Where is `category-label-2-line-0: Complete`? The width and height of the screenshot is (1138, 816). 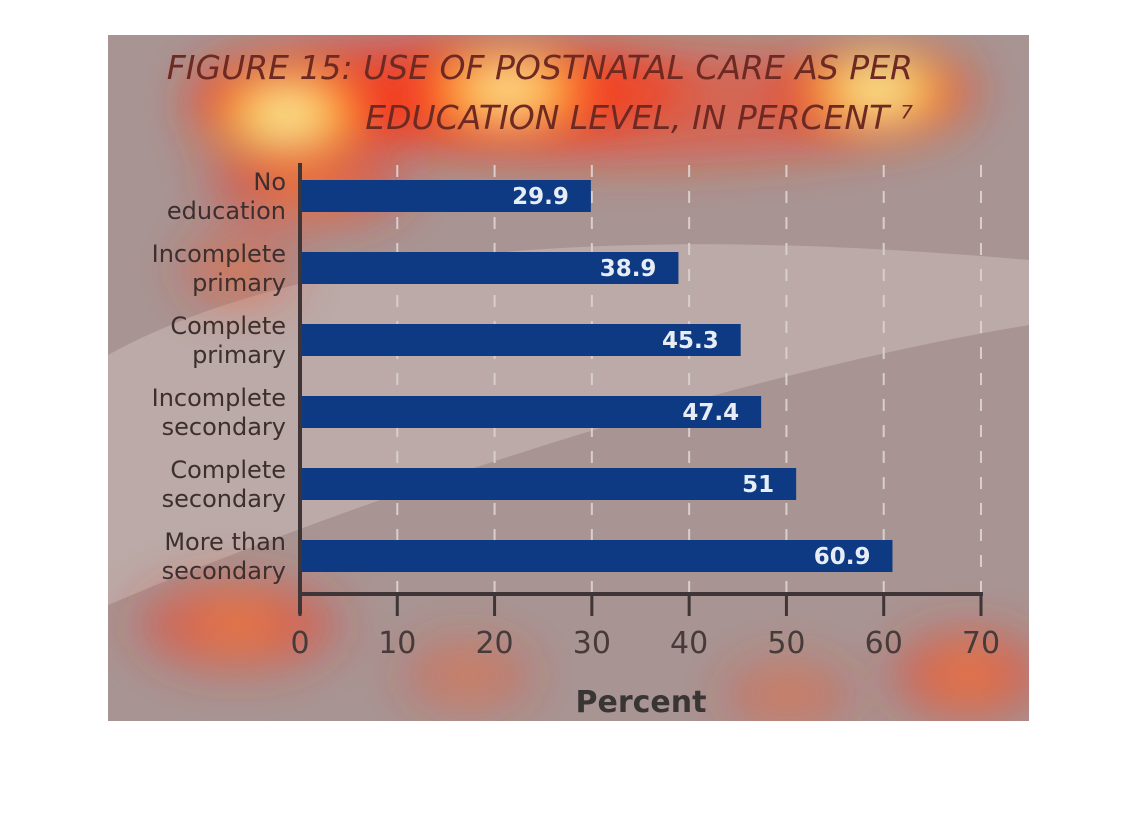 category-label-2-line-0: Complete is located at coordinates (228, 326).